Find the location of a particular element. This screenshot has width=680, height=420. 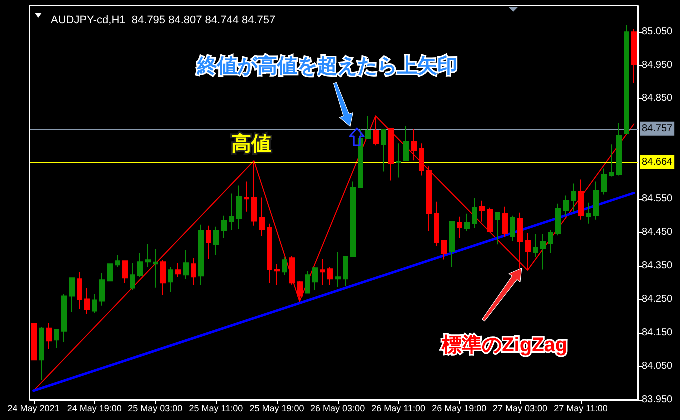

x-tick-label: 25 May 03:00 is located at coordinates (155, 409).